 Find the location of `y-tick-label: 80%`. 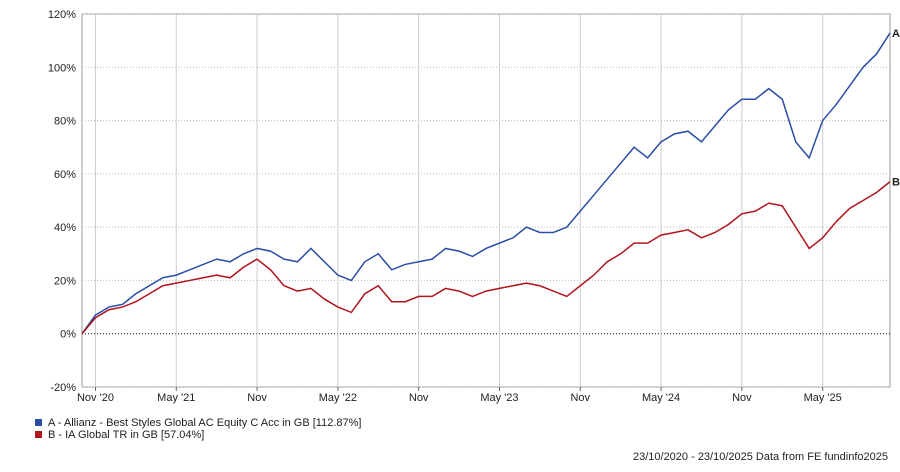

y-tick-label: 80% is located at coordinates (65, 122).